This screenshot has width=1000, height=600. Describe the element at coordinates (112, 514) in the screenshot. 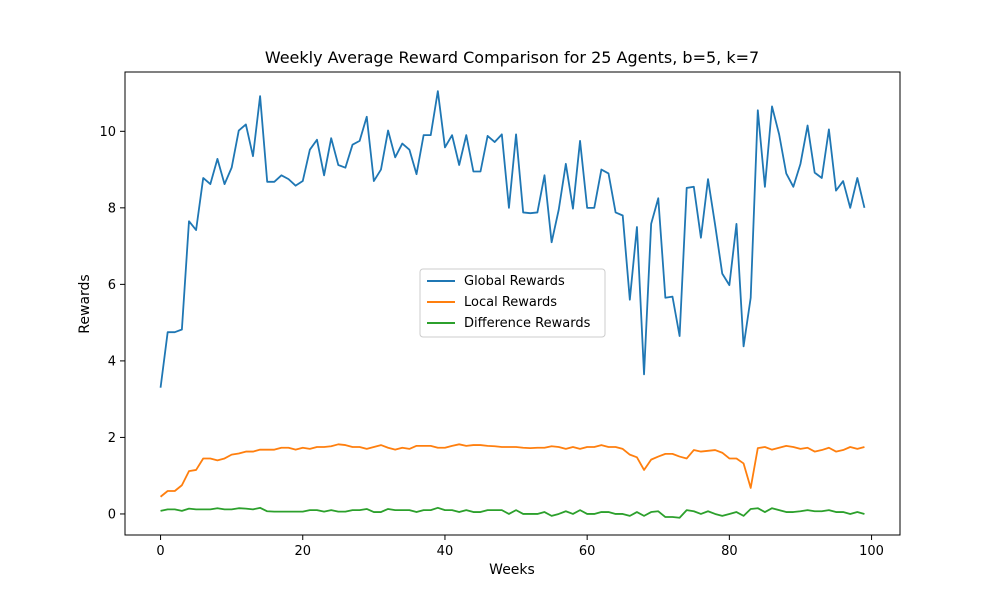

I see `y-tick-label: 0` at that location.